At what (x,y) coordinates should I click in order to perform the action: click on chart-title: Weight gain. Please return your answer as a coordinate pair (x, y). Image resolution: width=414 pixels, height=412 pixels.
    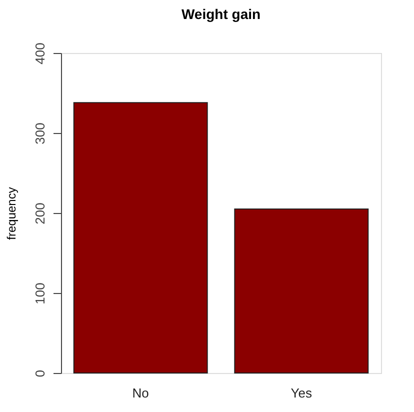
    Looking at the image, I should click on (221, 14).